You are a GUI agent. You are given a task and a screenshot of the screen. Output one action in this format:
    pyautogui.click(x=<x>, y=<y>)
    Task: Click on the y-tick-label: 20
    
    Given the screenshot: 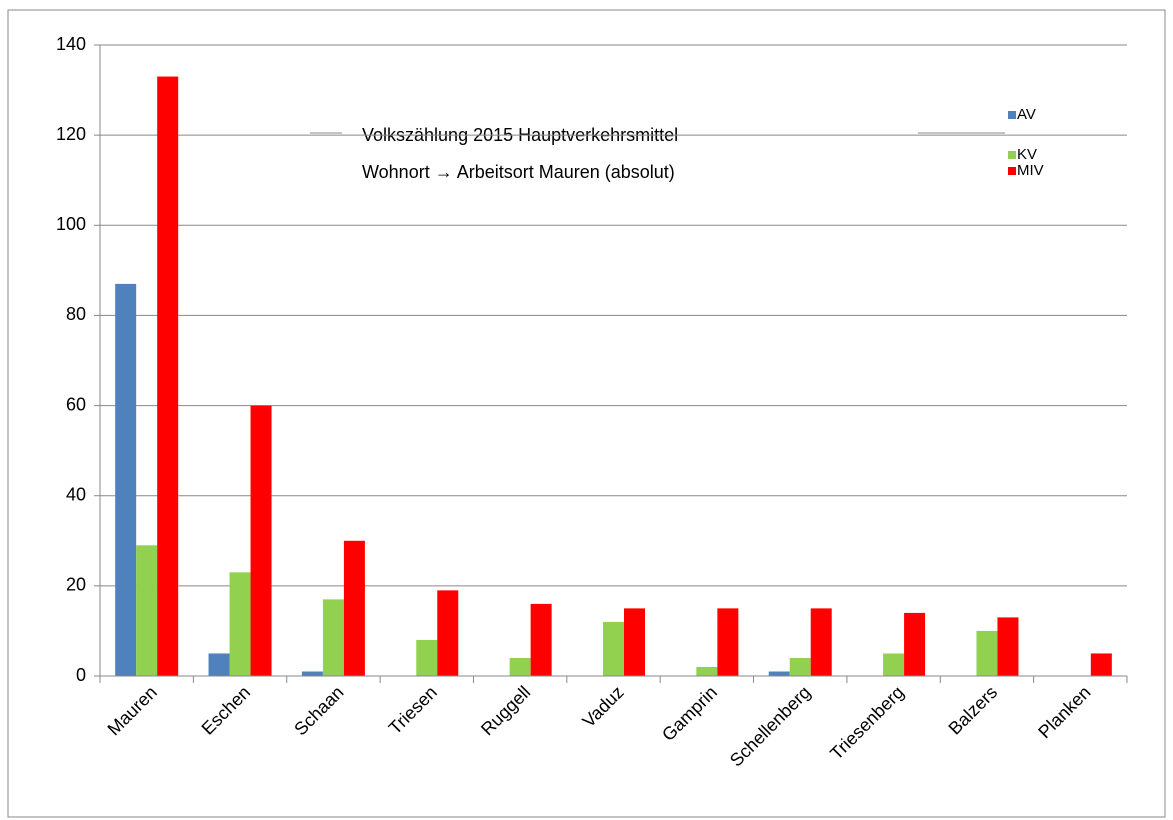 What is the action you would take?
    pyautogui.click(x=76, y=585)
    